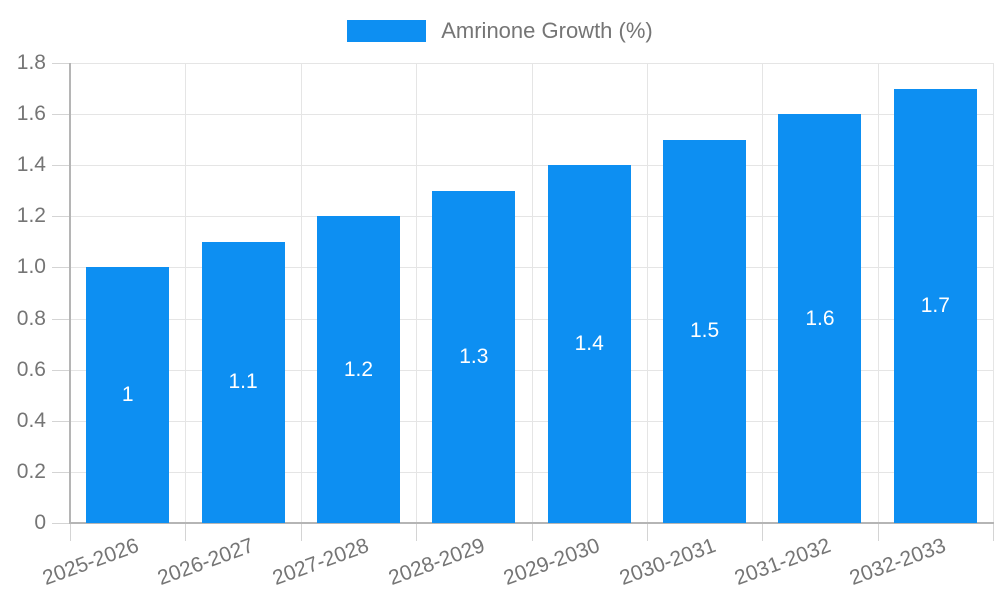 The width and height of the screenshot is (1000, 600). I want to click on y-tick-label: 0.8, so click(31, 318).